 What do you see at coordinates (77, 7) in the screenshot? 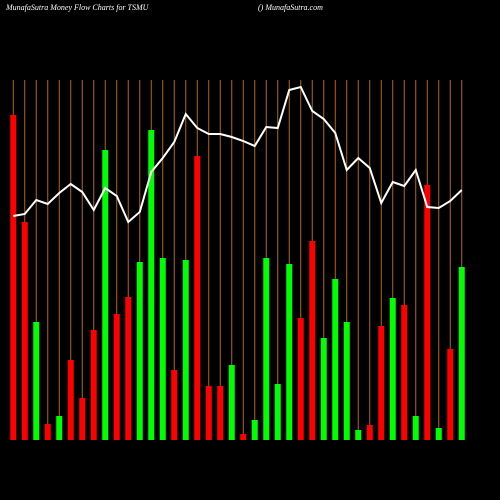
I see `chart-title: MunafaSutra Money Flow Charts for TSMU` at bounding box center [77, 7].